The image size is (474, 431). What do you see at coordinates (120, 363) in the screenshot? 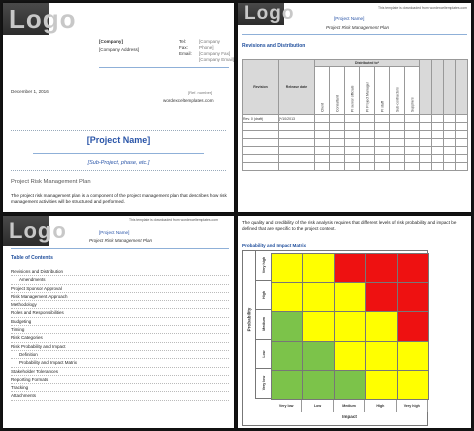
I see `toc-entry: Probability and Impact Matrix` at bounding box center [120, 363].